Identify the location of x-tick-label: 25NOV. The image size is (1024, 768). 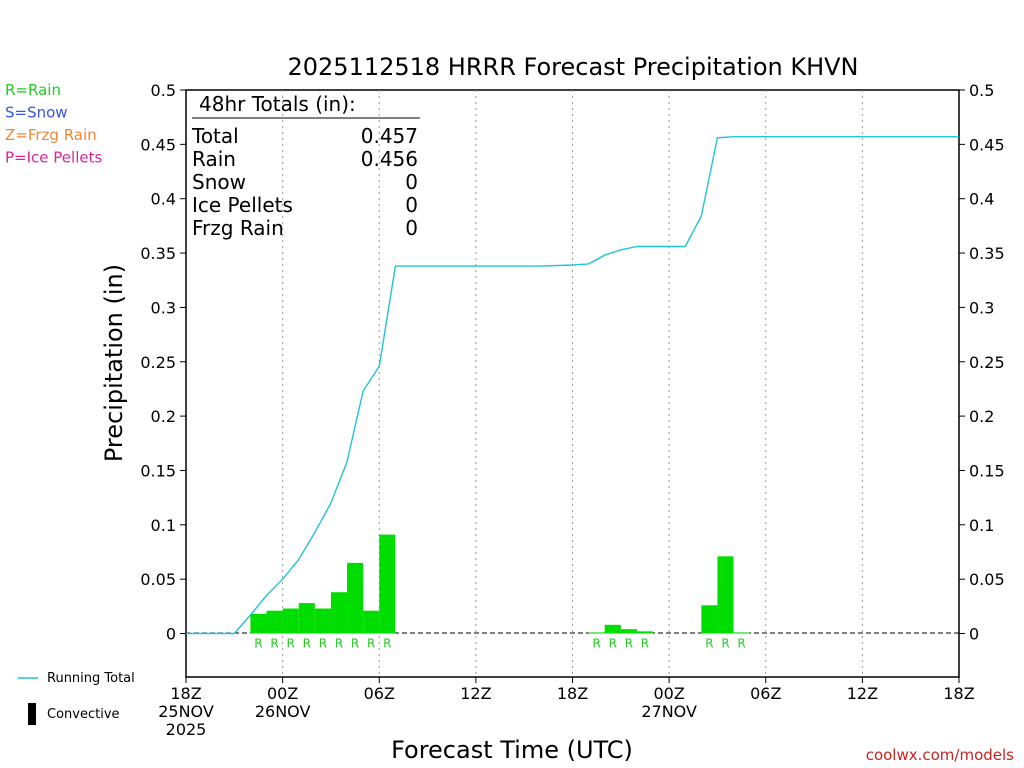
(186, 711).